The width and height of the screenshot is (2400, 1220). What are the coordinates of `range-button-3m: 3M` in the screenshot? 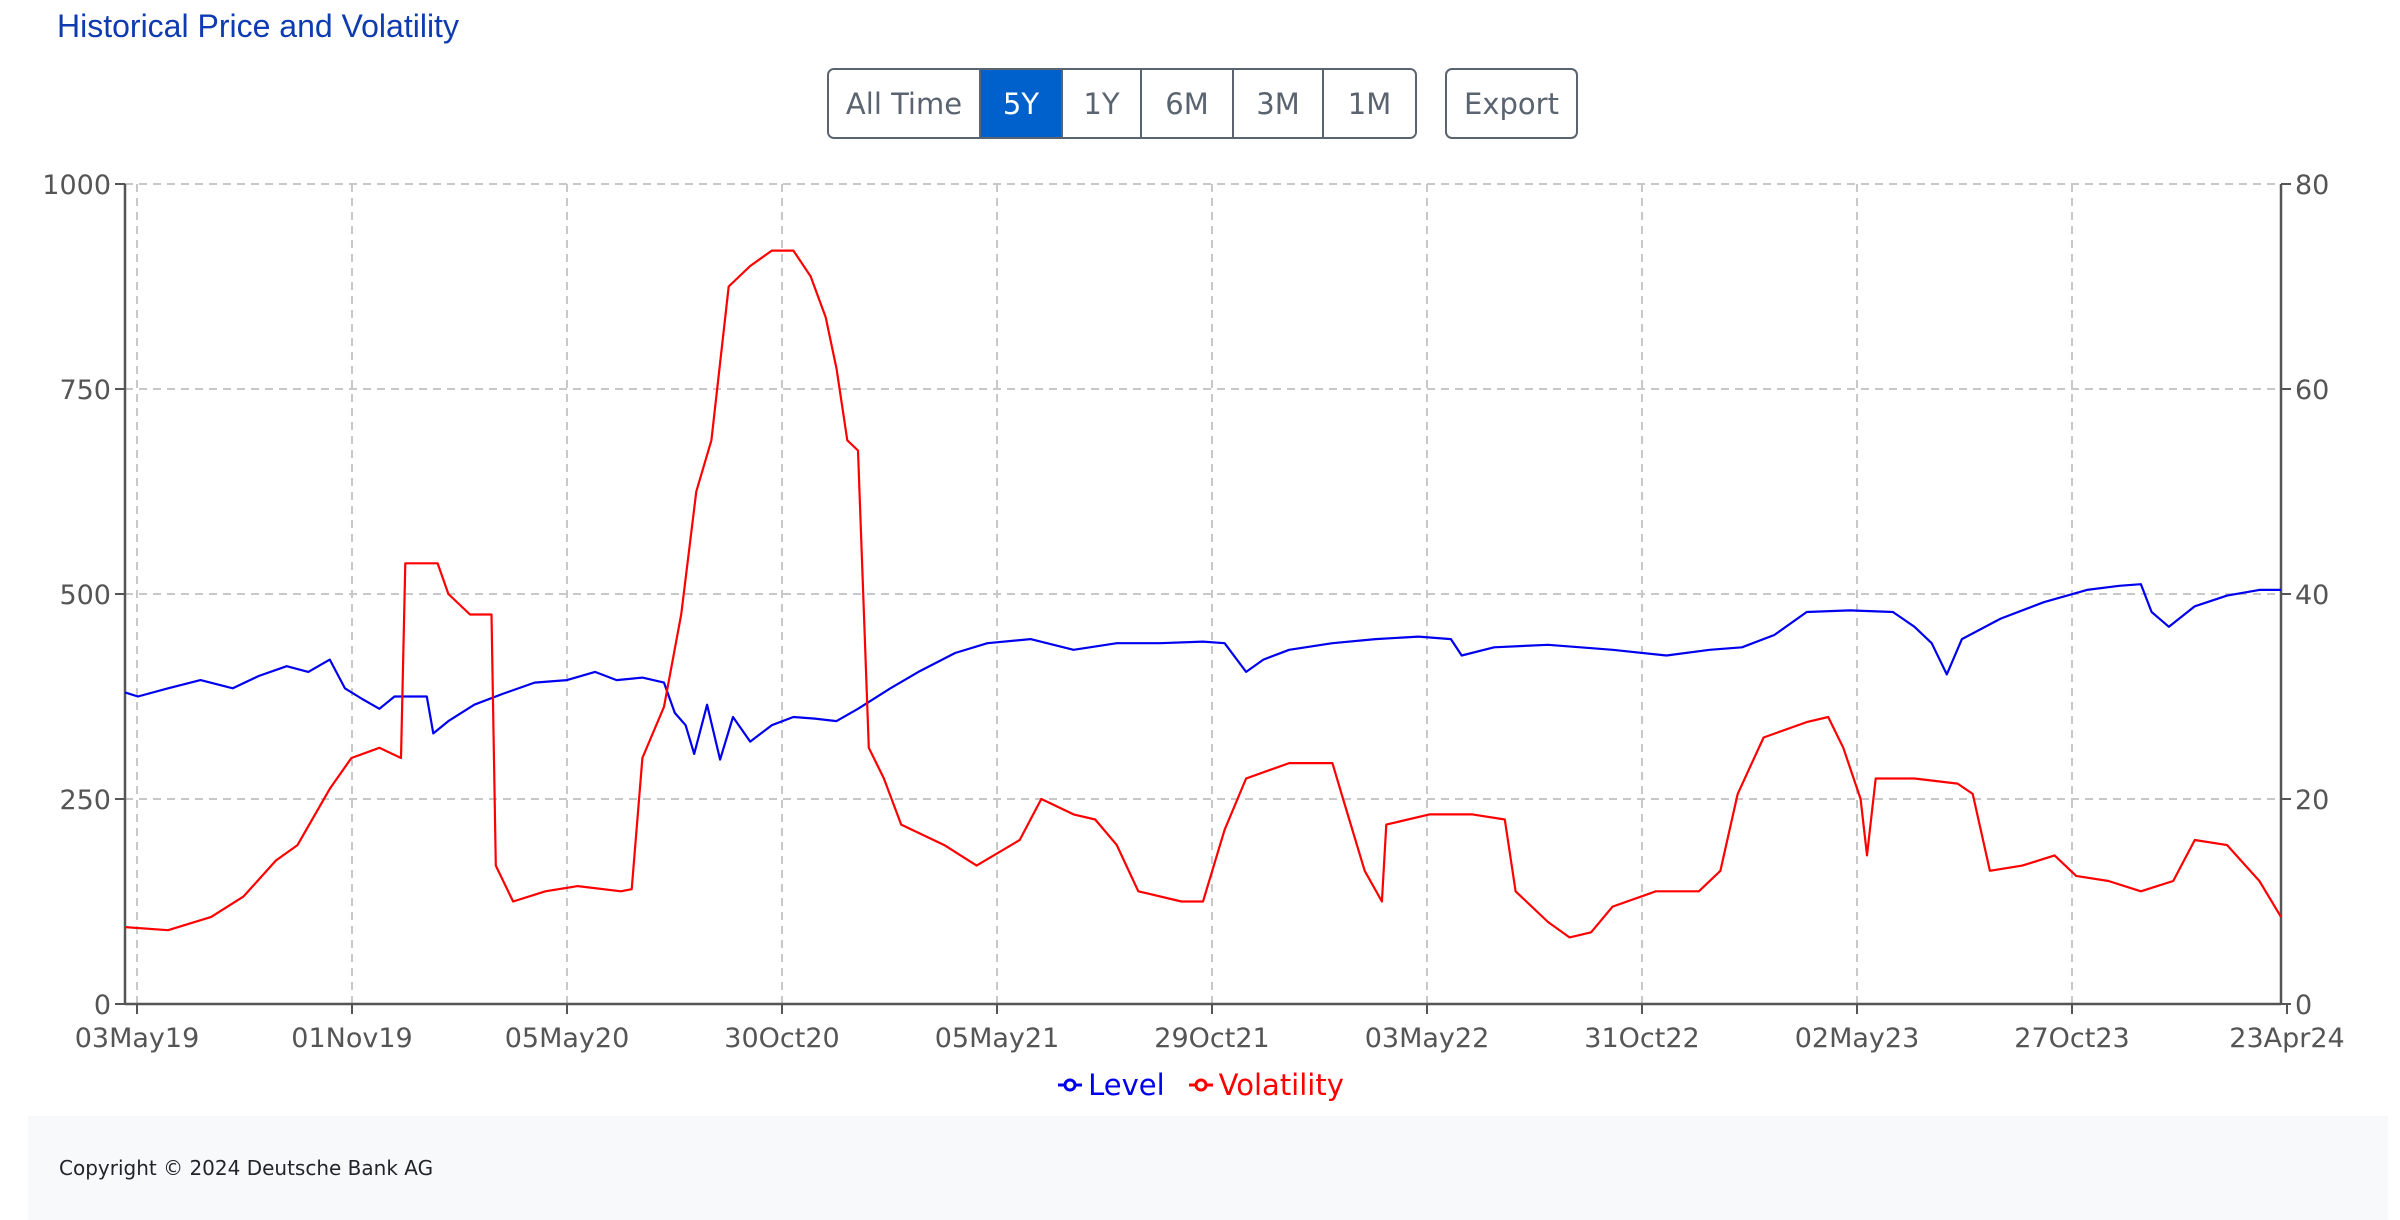 It's located at (1279, 103).